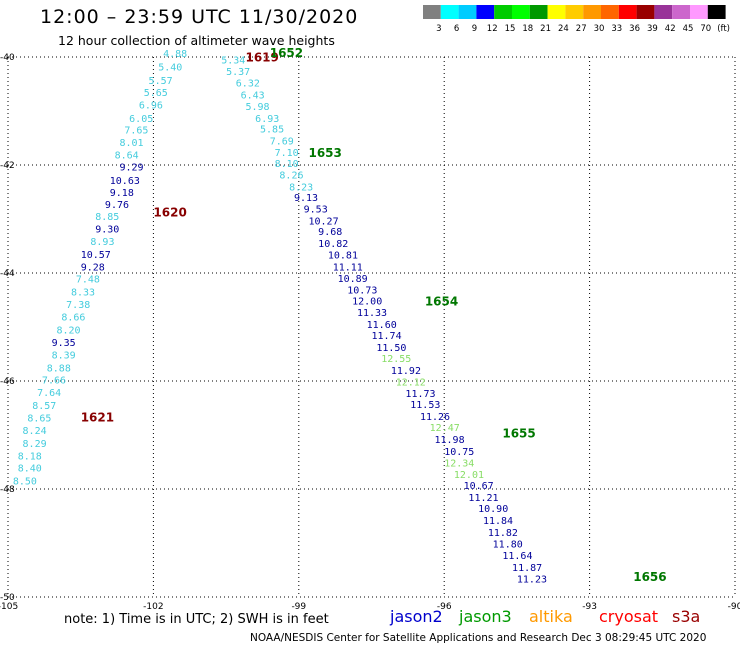 The height and width of the screenshot is (650, 740). What do you see at coordinates (68, 330) in the screenshot?
I see `wave-height-value: 8.20` at bounding box center [68, 330].